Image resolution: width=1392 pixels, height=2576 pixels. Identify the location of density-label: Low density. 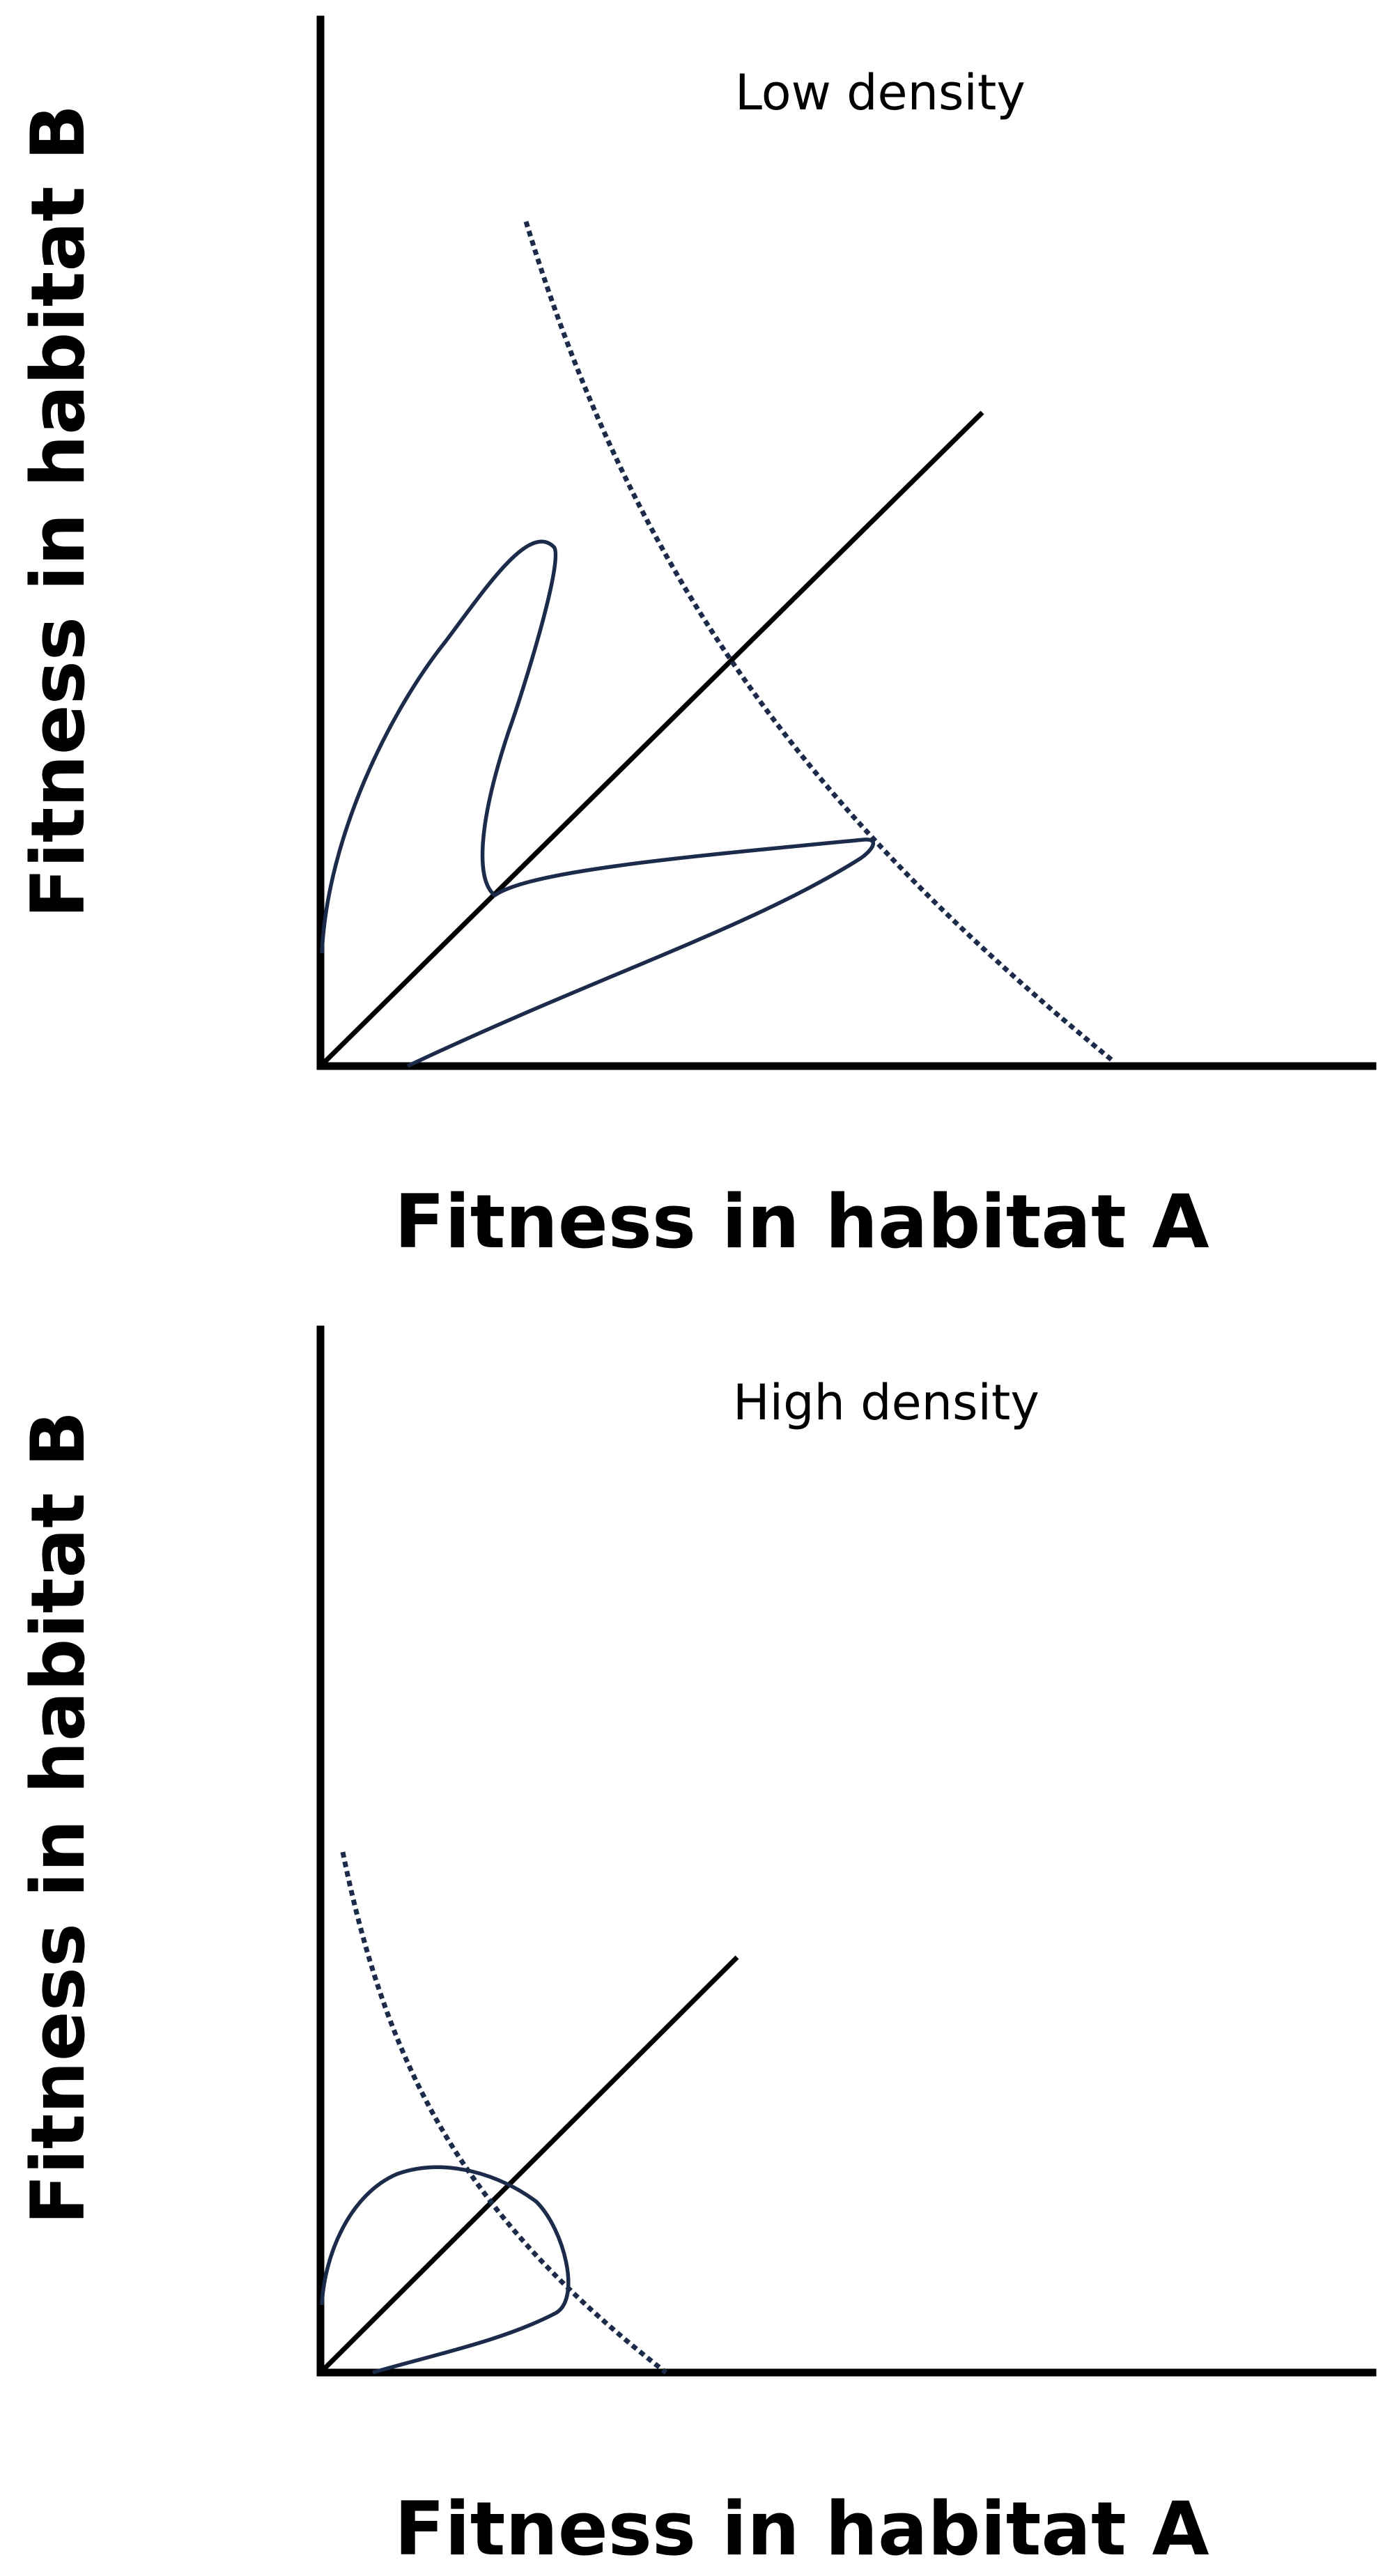
(880, 92).